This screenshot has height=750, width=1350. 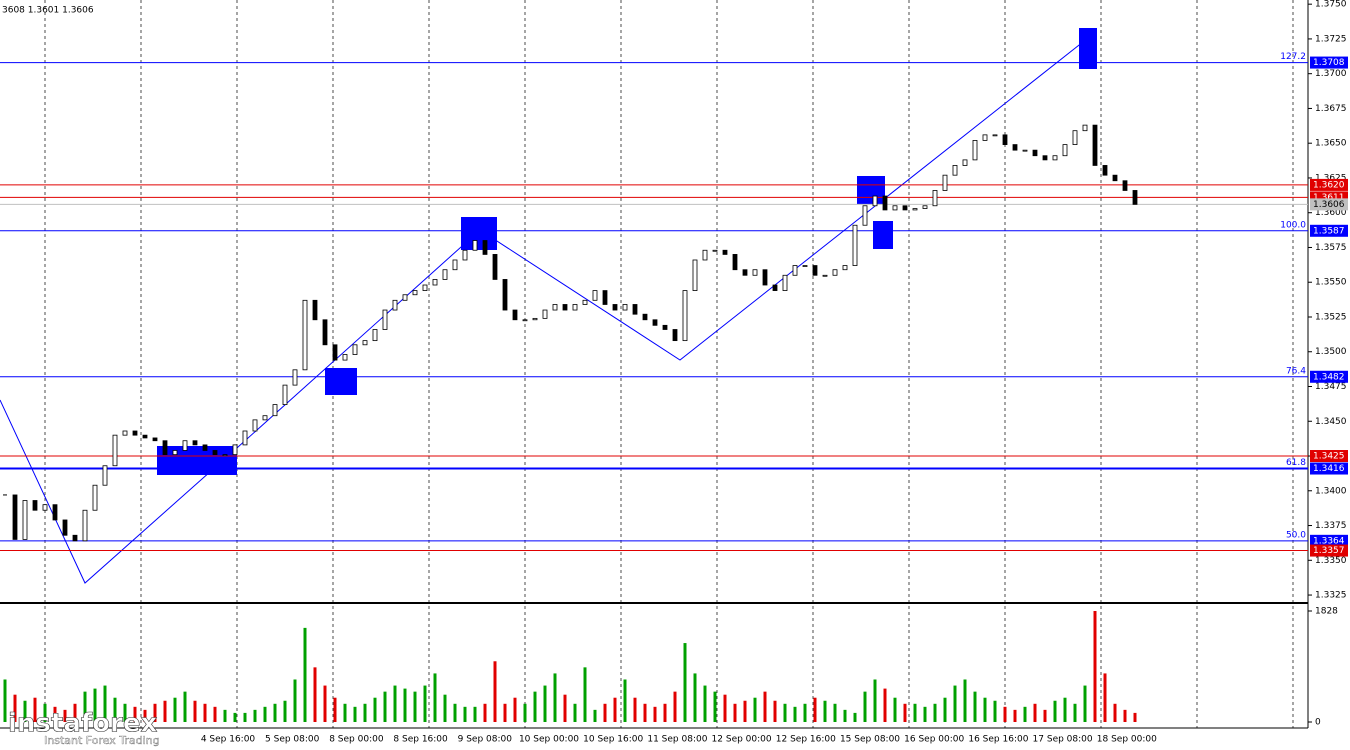 I want to click on level-label: 1.3606, so click(x=1329, y=205).